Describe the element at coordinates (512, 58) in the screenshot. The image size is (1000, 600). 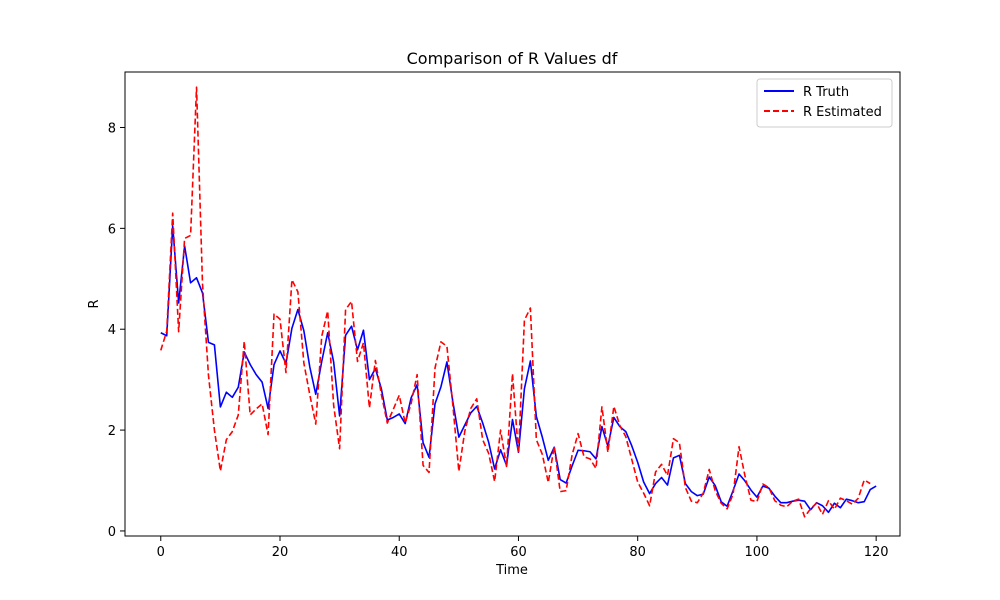
I see `chart-title: Comparison of R Values df` at that location.